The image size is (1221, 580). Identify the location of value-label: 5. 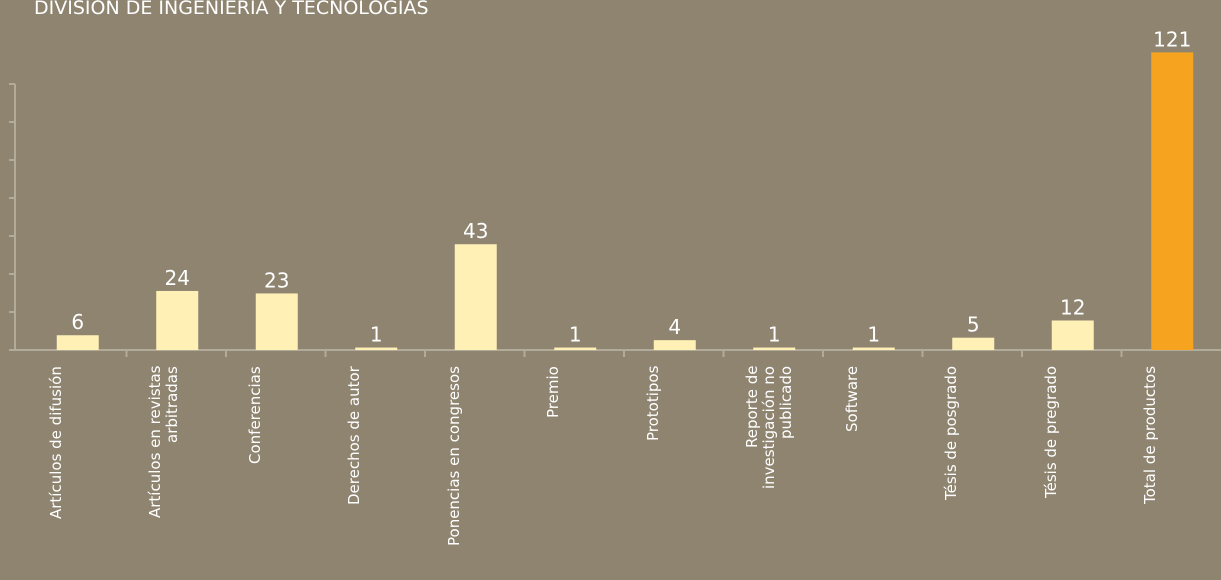
(973, 325).